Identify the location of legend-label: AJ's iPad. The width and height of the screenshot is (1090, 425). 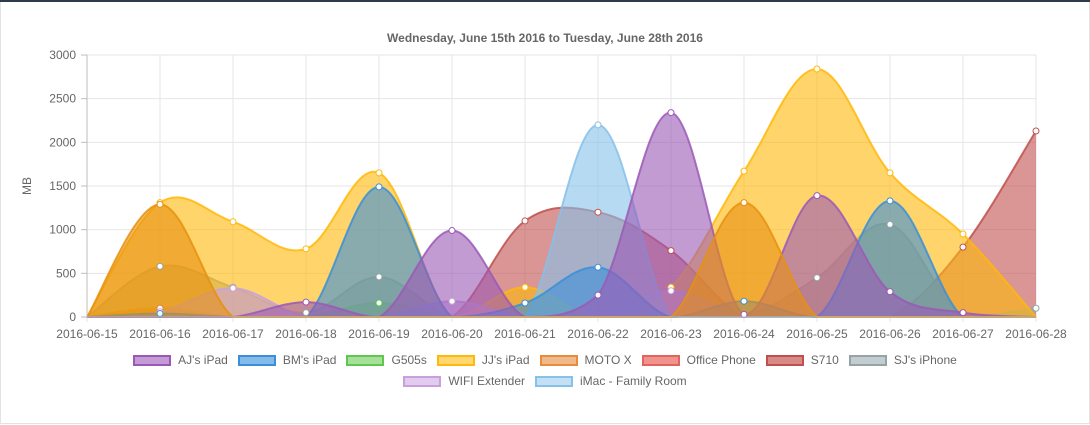
(203, 360).